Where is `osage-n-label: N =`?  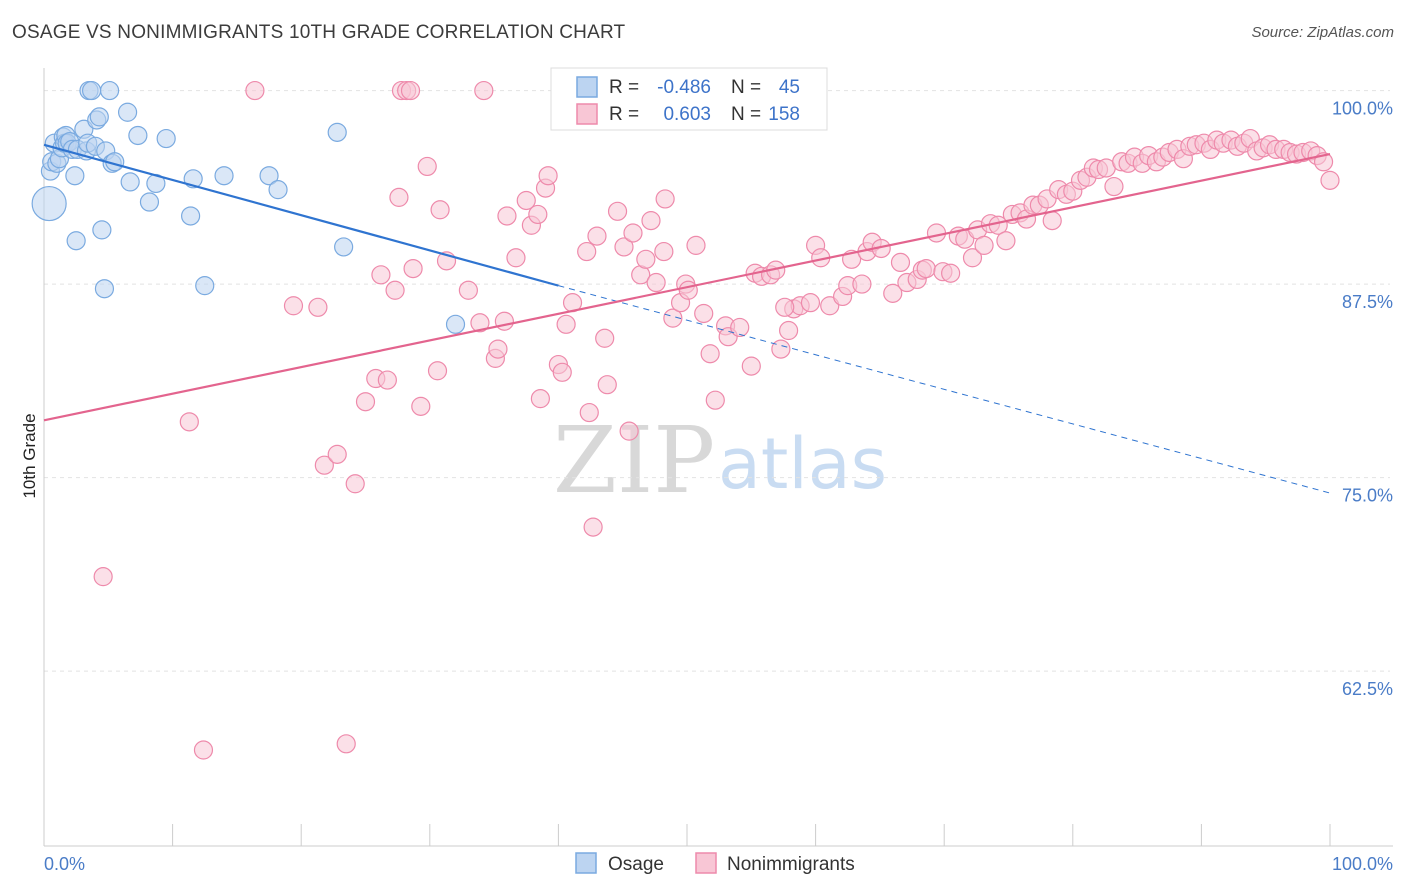 osage-n-label: N = is located at coordinates (746, 87).